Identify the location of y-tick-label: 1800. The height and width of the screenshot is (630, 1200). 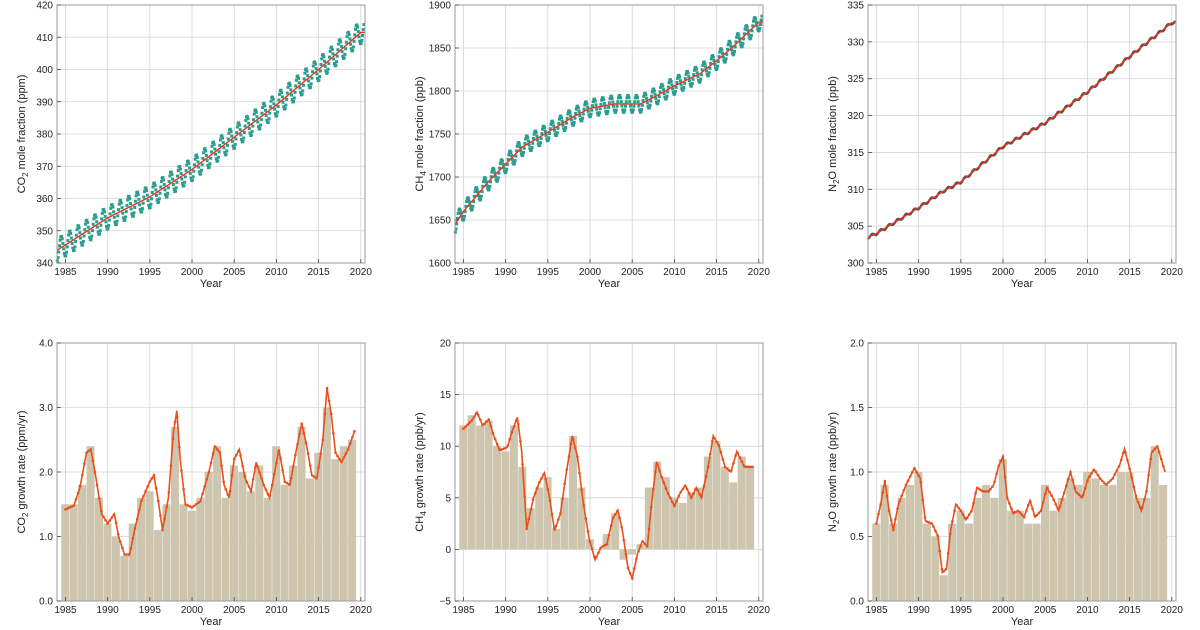
(440, 92).